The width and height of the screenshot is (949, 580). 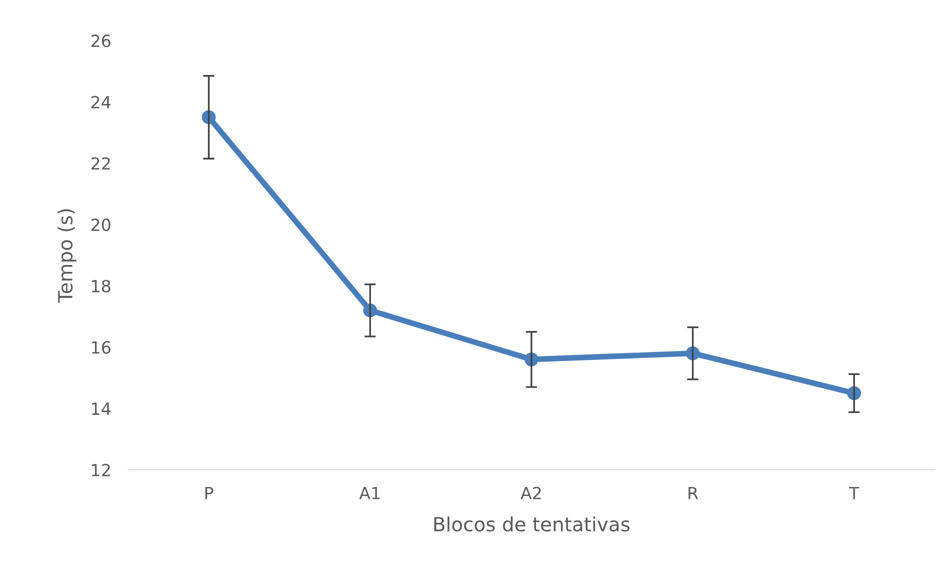 What do you see at coordinates (101, 286) in the screenshot?
I see `y-tick-label: 18` at bounding box center [101, 286].